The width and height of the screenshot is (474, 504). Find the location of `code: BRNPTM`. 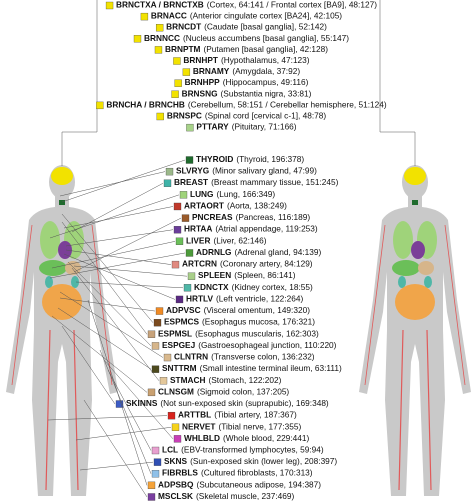

code: BRNPTM is located at coordinates (183, 49).